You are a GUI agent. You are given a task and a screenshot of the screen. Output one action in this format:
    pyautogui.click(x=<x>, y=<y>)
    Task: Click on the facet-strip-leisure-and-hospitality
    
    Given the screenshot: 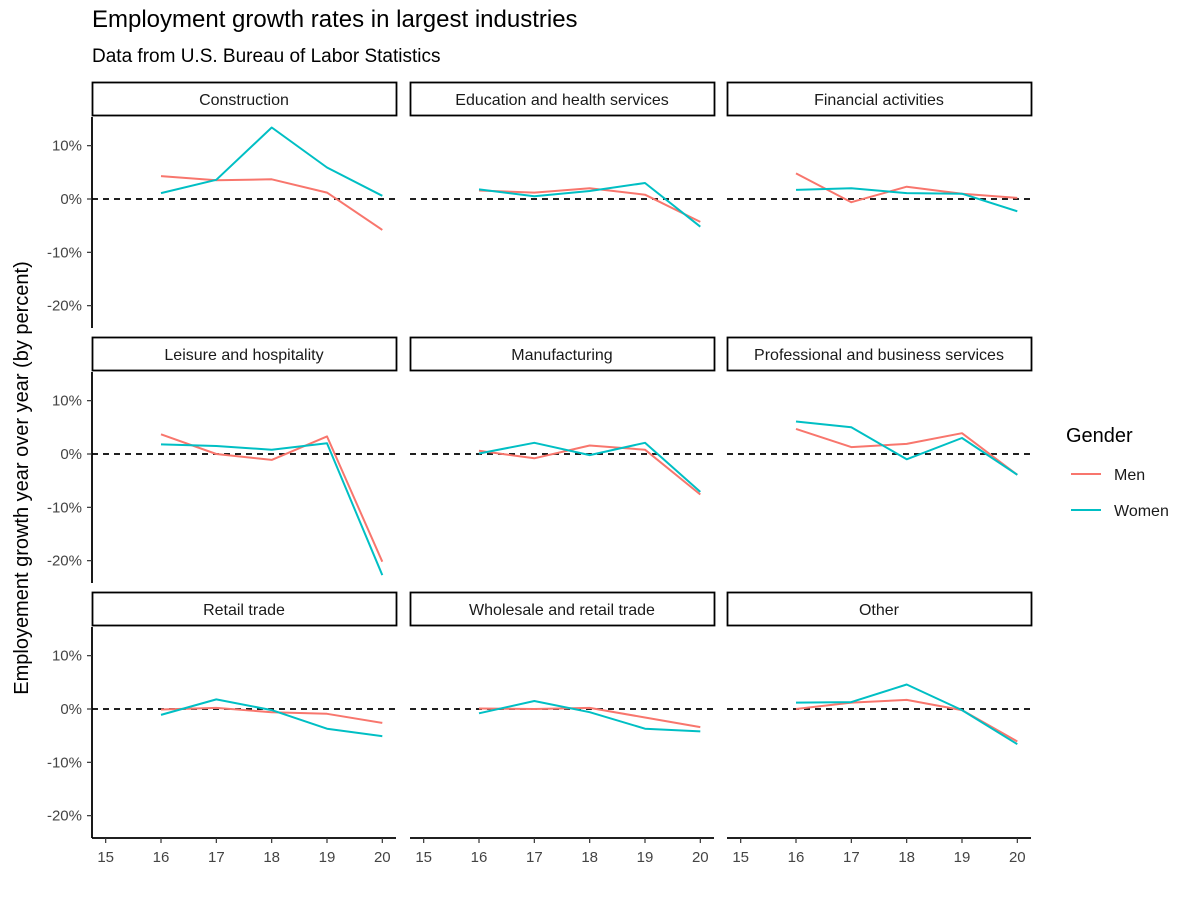 What is the action you would take?
    pyautogui.click(x=244, y=354)
    